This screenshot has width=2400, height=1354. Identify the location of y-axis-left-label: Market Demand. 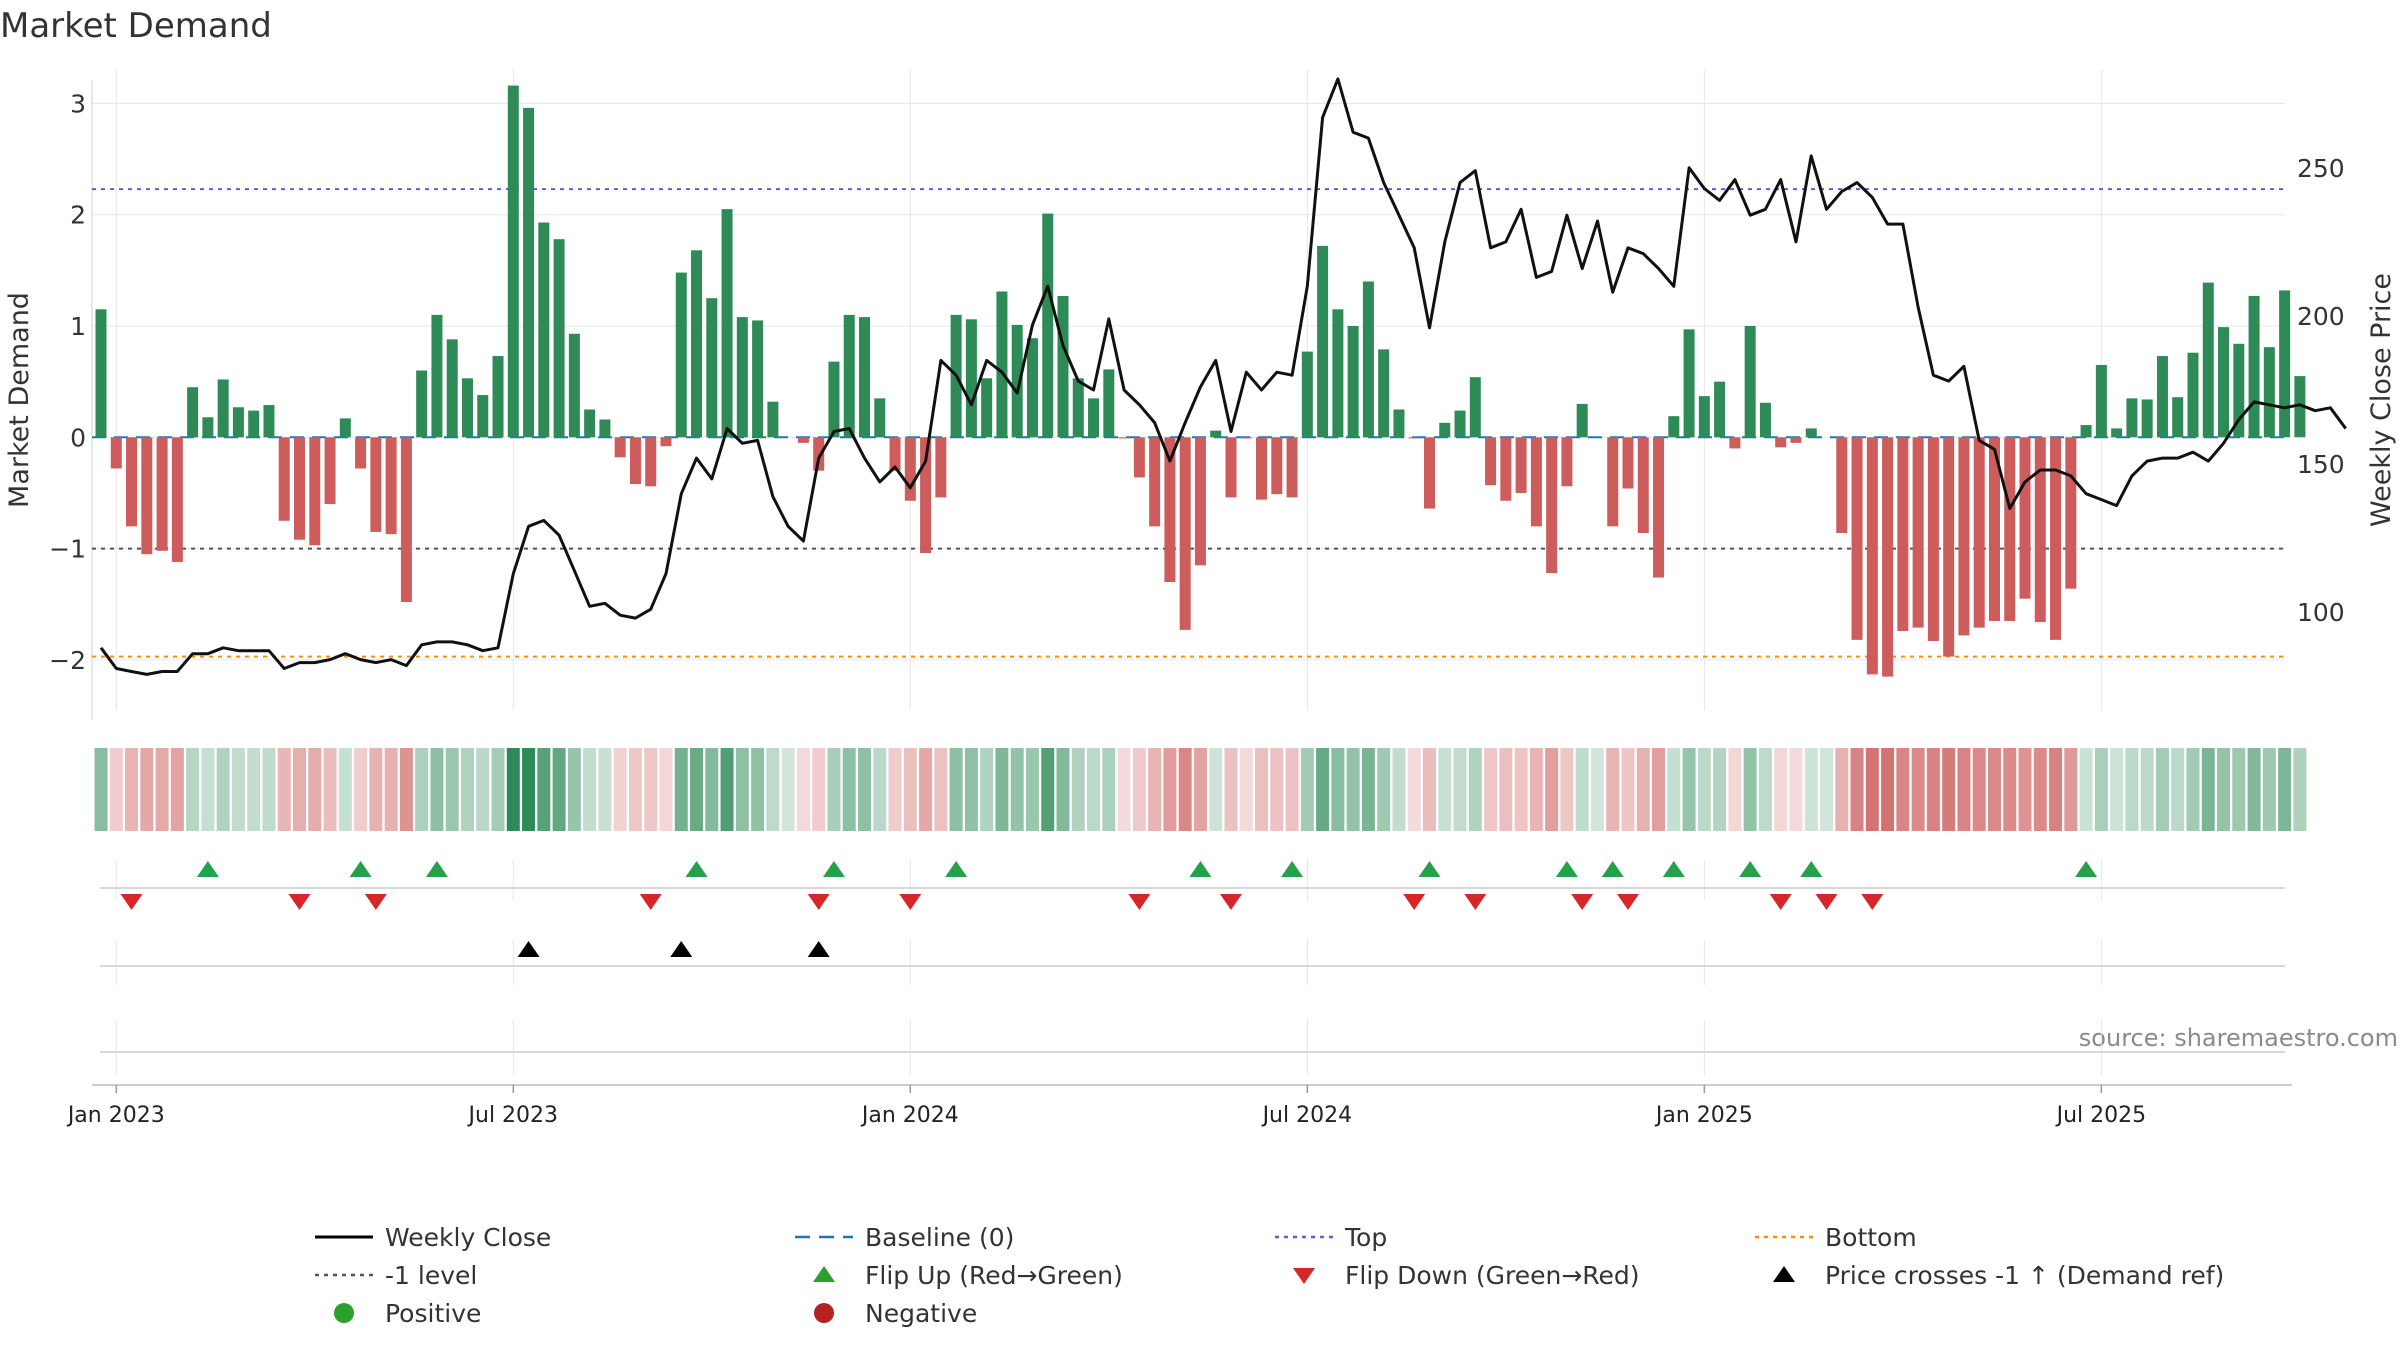
(19, 400).